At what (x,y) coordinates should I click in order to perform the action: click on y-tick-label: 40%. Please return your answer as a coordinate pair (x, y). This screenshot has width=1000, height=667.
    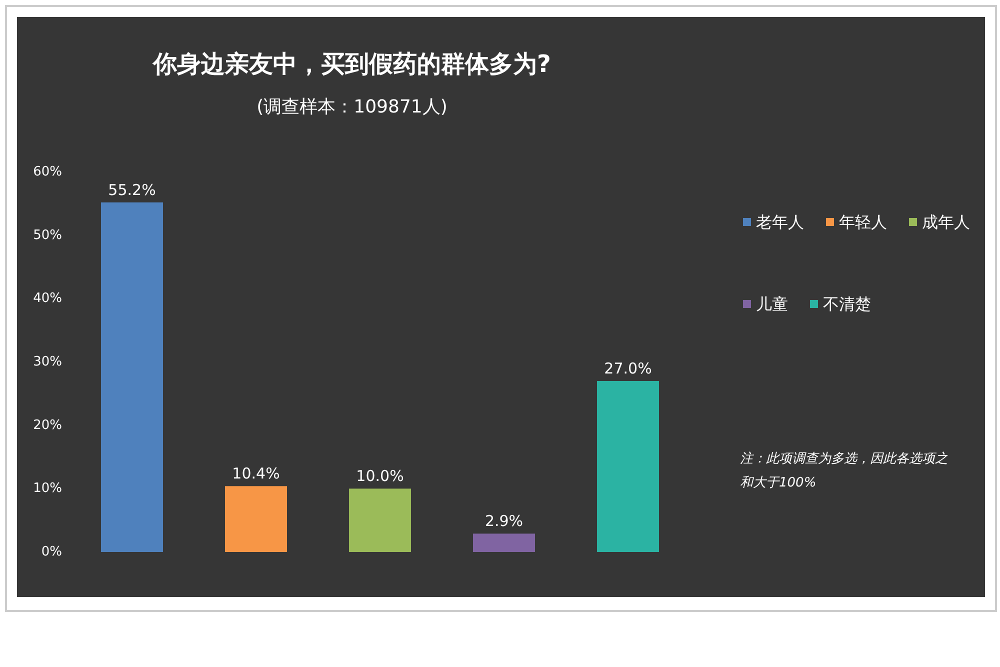
    Looking at the image, I should click on (47, 298).